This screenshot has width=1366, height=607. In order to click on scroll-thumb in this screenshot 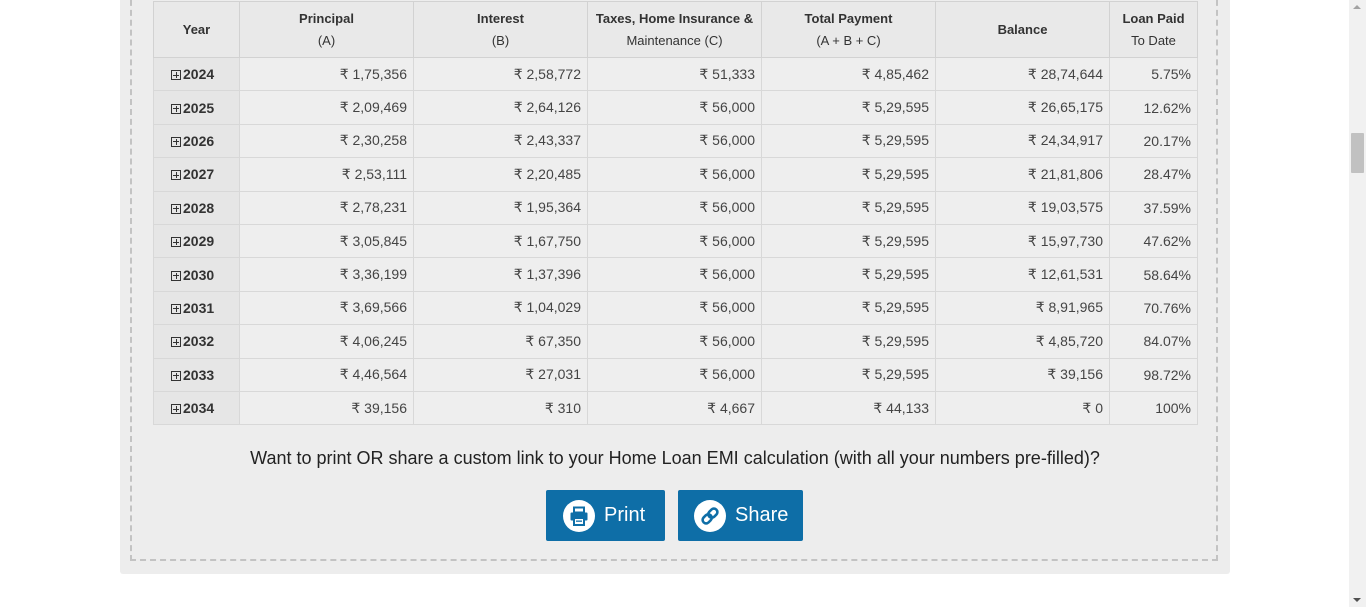, I will do `click(1357, 153)`.